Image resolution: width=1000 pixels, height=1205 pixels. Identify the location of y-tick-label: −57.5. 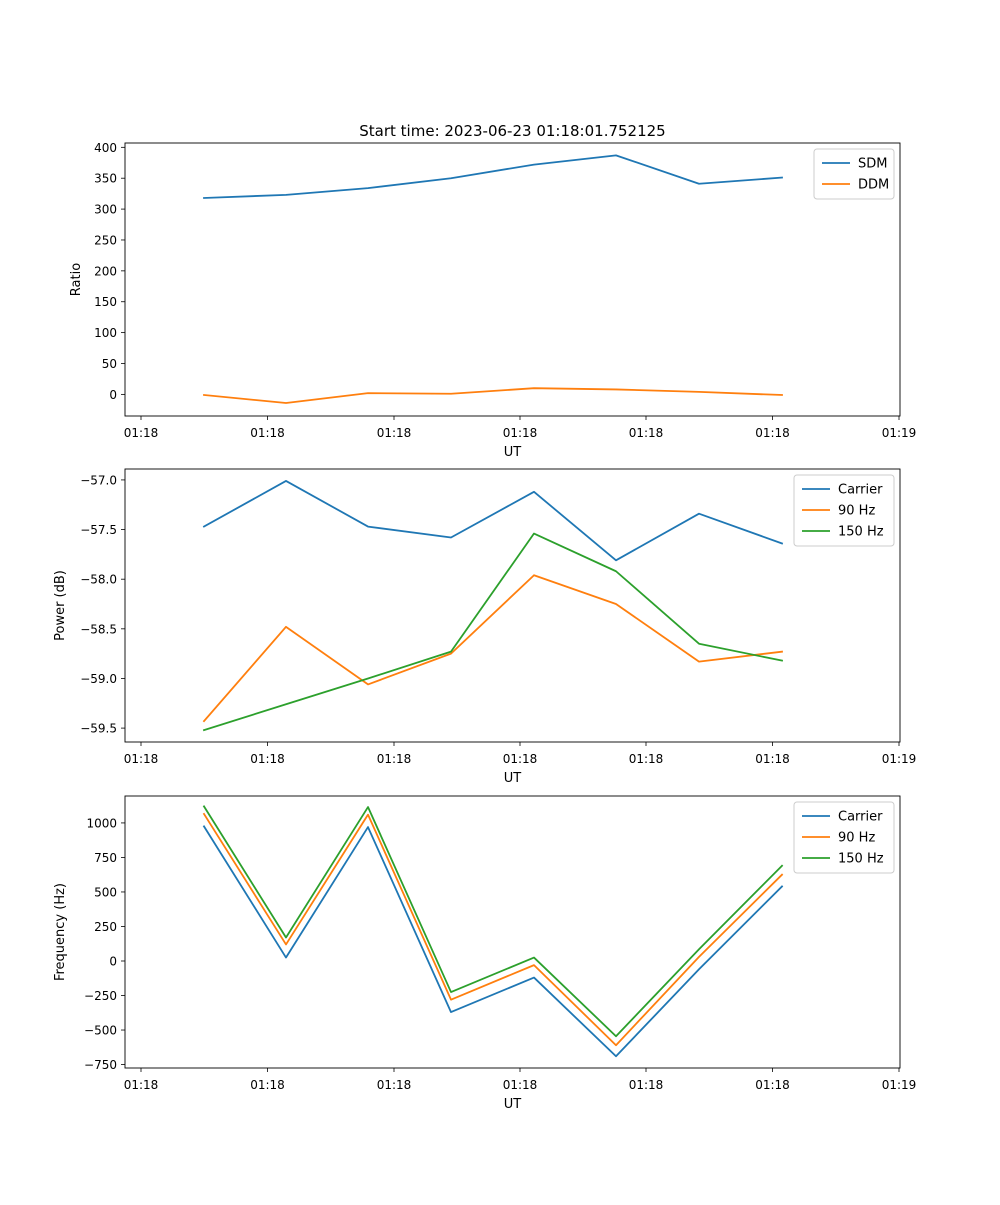
(98, 530).